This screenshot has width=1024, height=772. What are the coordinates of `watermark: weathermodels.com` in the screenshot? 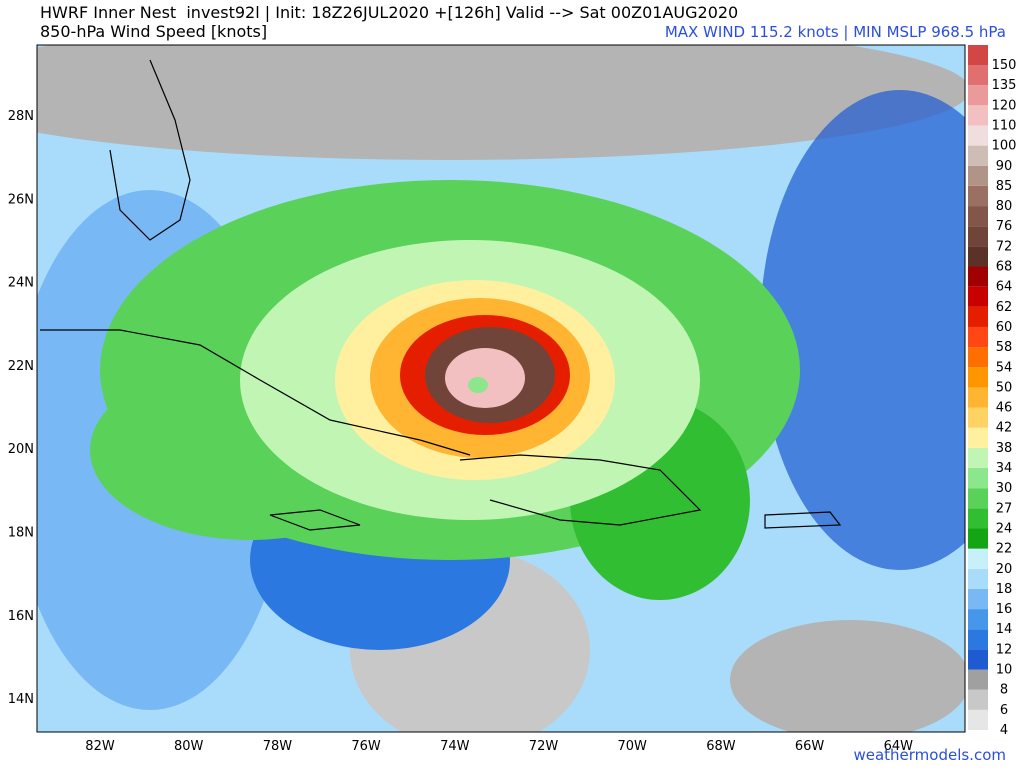 It's located at (929, 755).